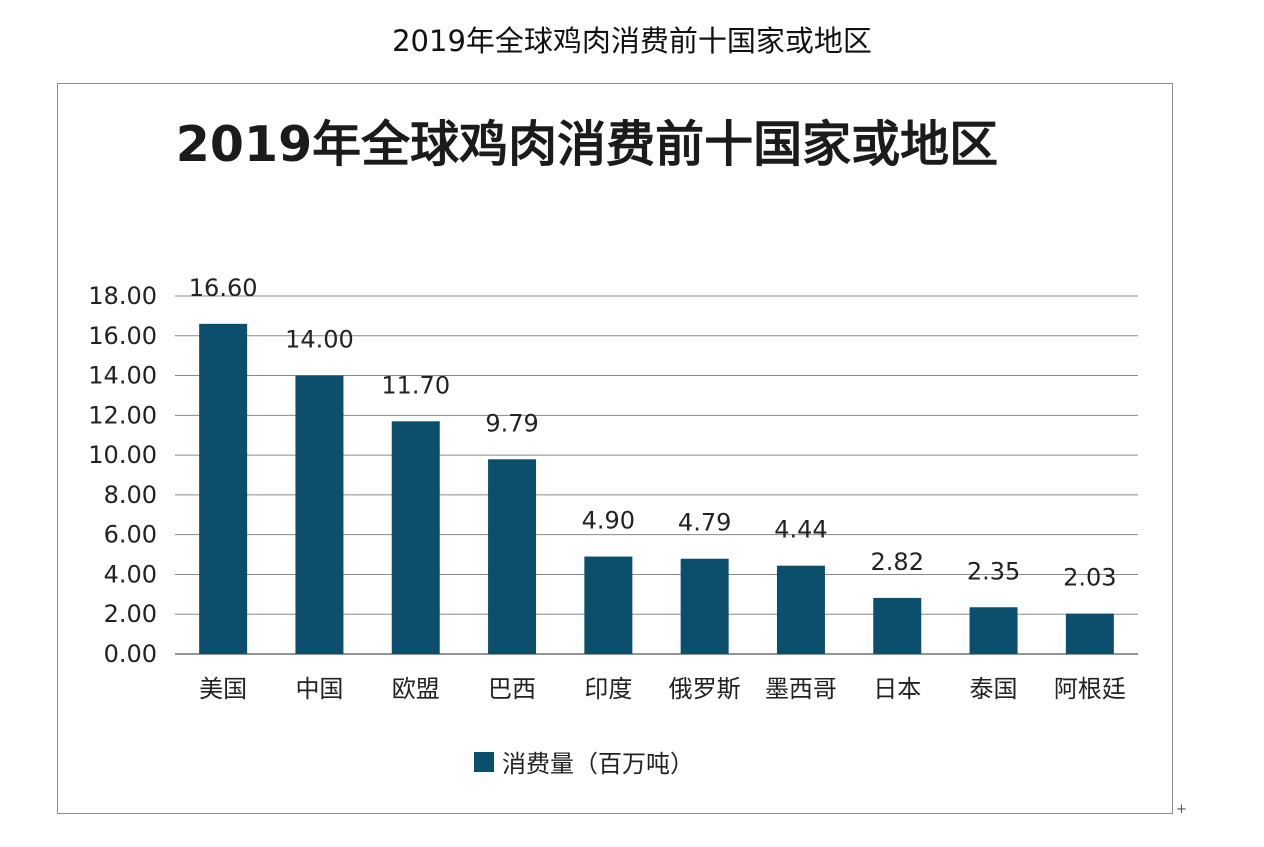 The image size is (1264, 847). I want to click on category-label: 中国, so click(319, 689).